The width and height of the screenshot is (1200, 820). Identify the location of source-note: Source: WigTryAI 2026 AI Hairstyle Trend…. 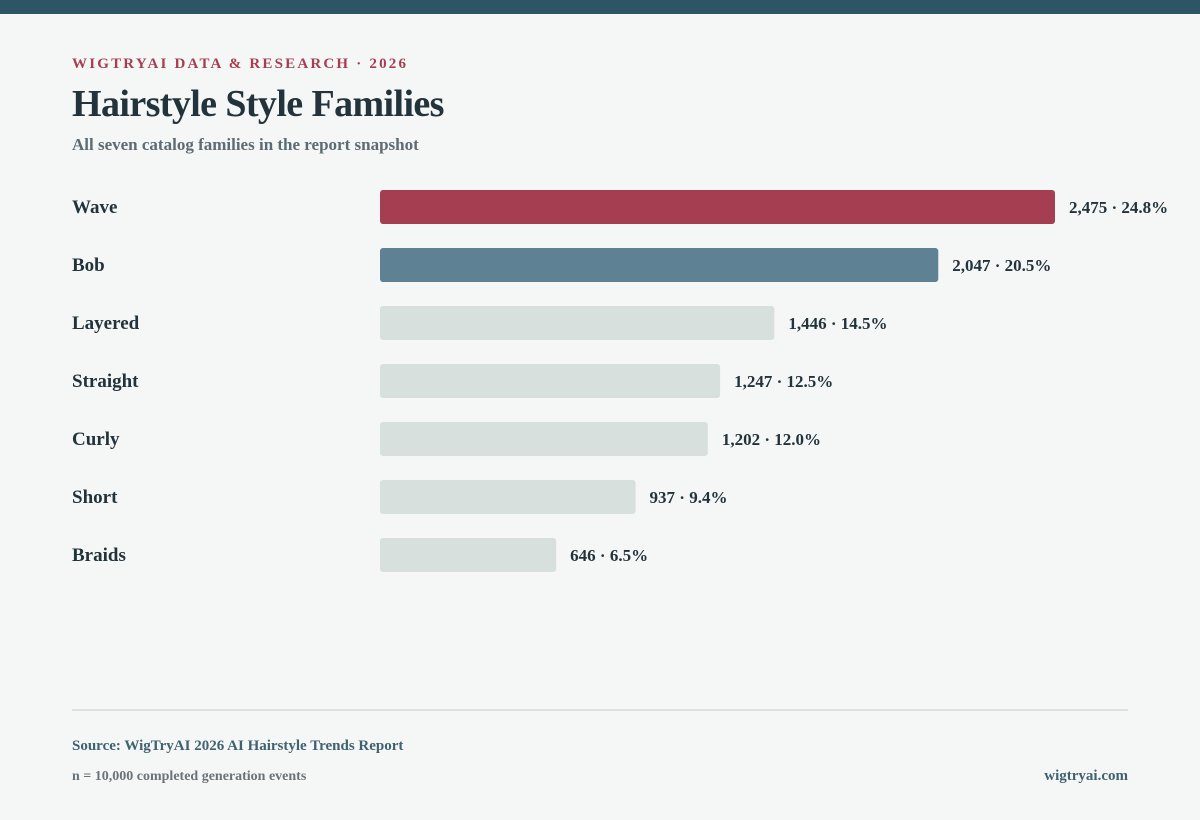
(238, 746).